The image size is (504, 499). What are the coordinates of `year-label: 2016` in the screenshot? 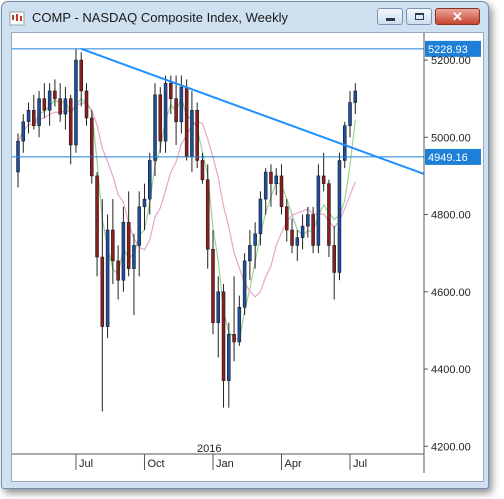 It's located at (209, 449).